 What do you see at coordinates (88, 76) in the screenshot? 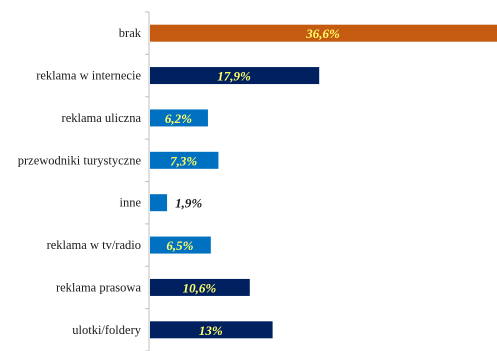
I see `category-label: reklama w internecie` at bounding box center [88, 76].